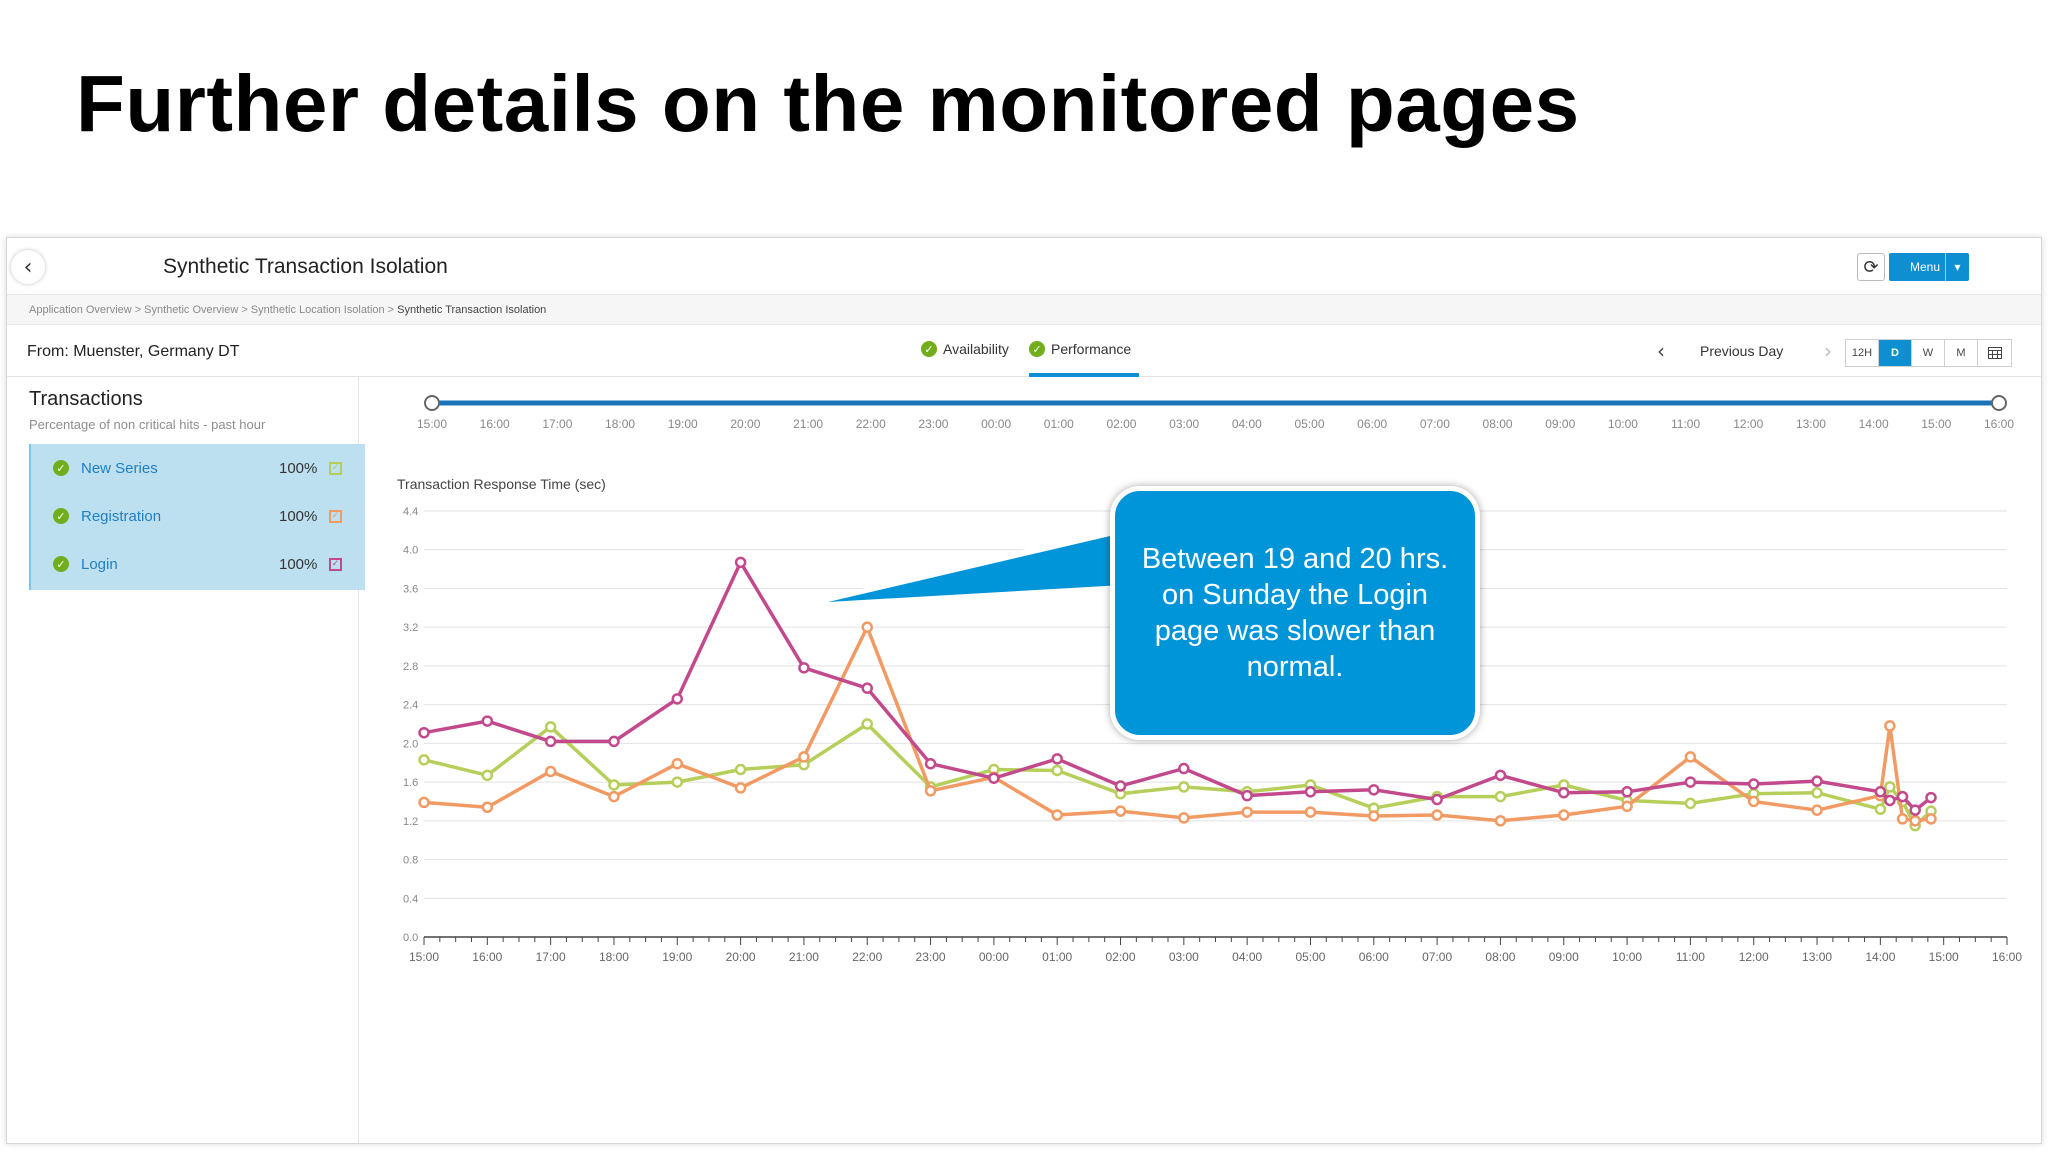  What do you see at coordinates (119, 468) in the screenshot?
I see `transaction-name: New Series` at bounding box center [119, 468].